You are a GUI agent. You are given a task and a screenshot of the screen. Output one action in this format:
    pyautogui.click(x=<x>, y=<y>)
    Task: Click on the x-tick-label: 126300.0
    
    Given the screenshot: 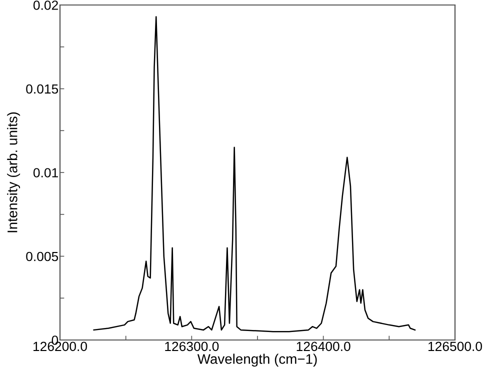 What is the action you would take?
    pyautogui.click(x=192, y=347)
    